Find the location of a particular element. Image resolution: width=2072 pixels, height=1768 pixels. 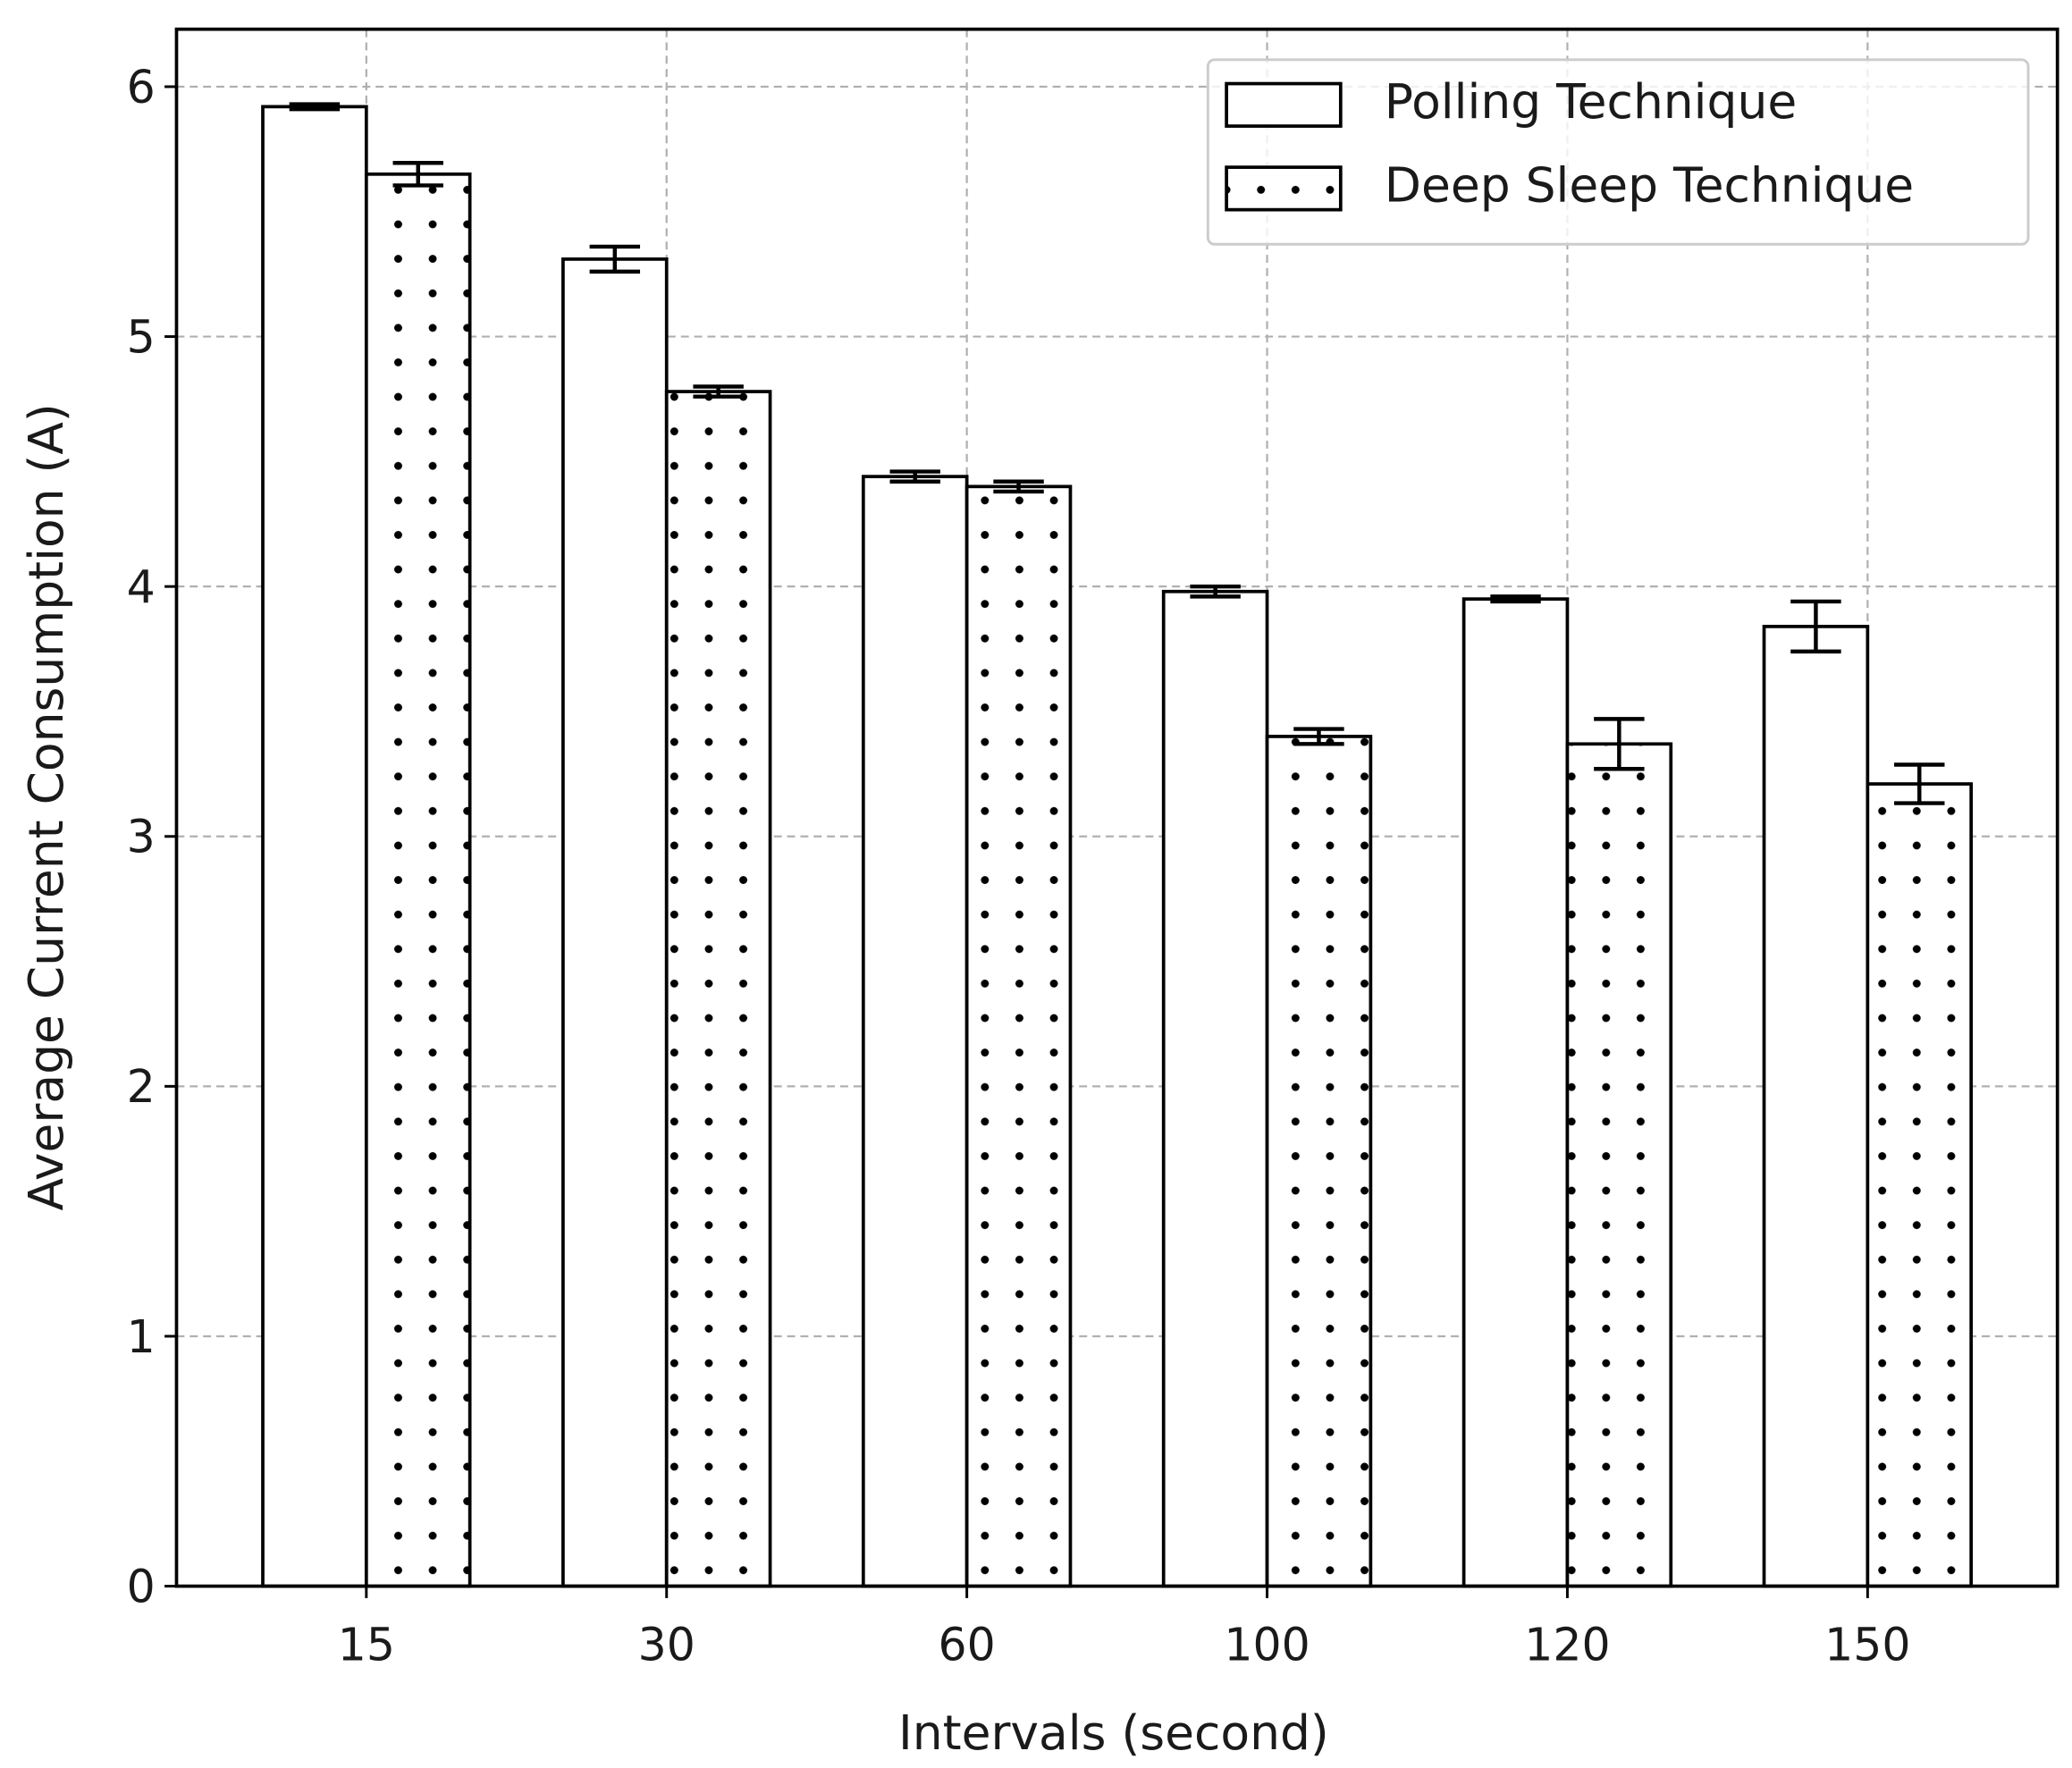

x-tick-label: 150 is located at coordinates (1867, 1645).